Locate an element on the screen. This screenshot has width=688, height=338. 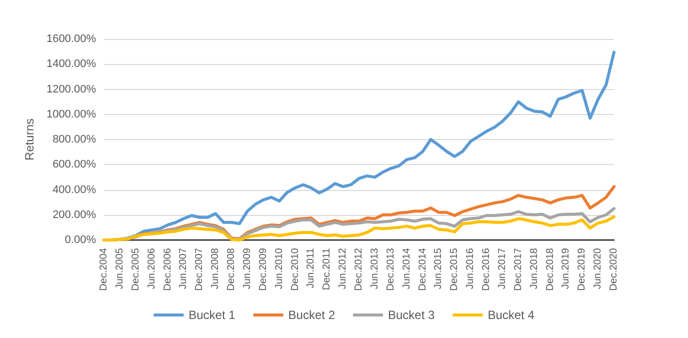
y-tick-label: 1200.00% is located at coordinates (71, 89).